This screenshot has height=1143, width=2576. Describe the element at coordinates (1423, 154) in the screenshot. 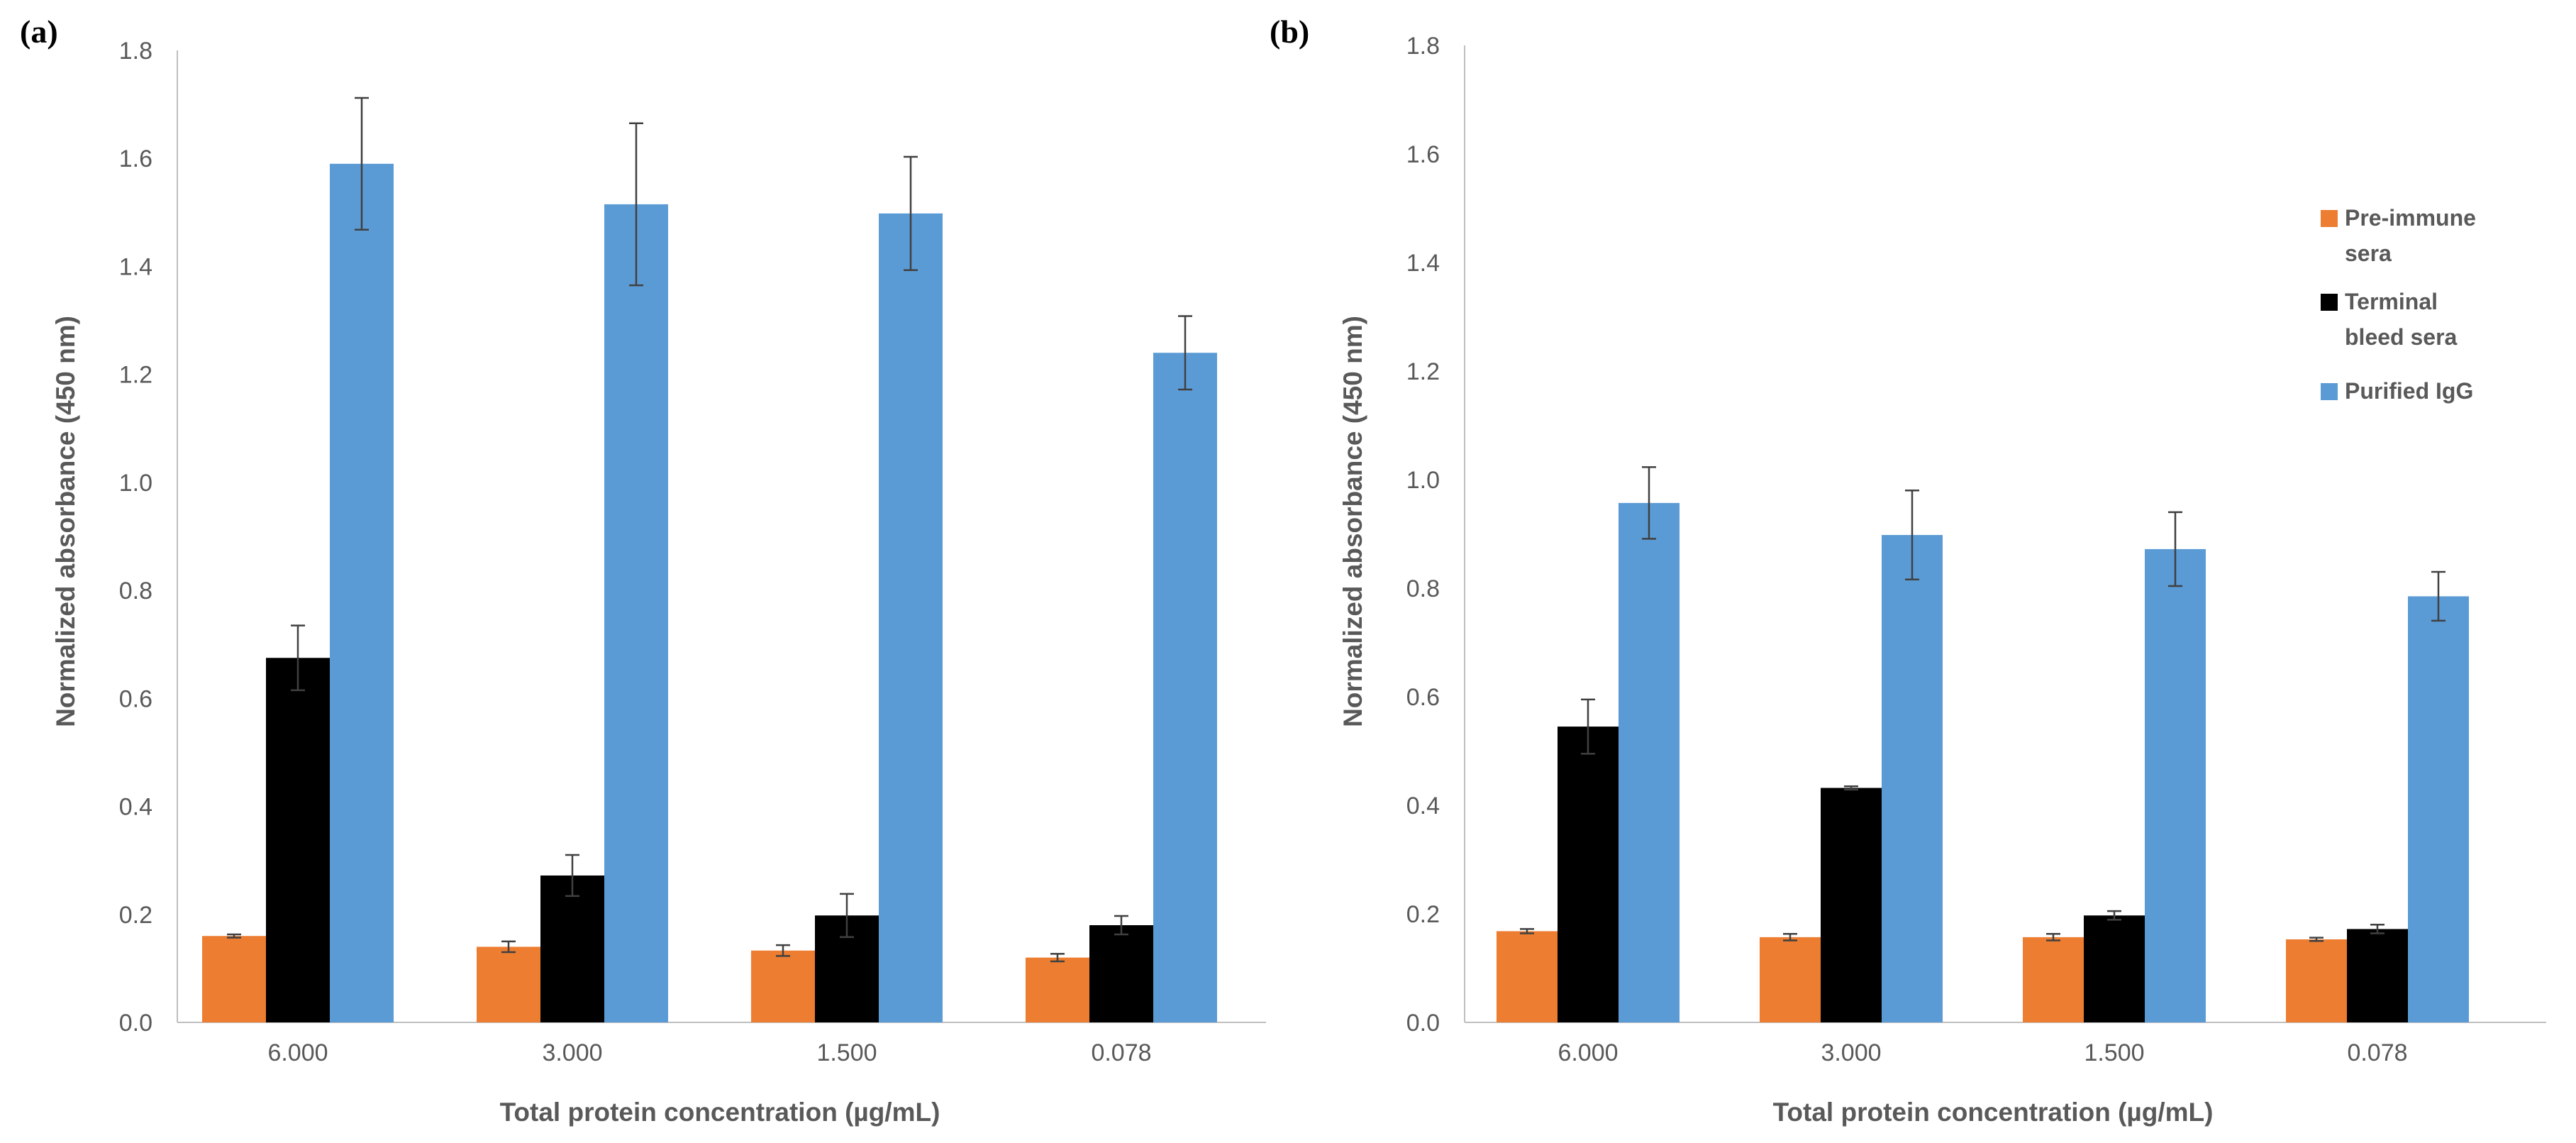

I see `panel-b-y-tick-label: 1.6` at that location.